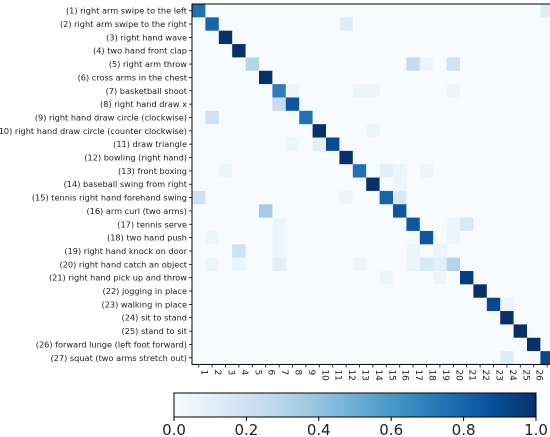 Image resolution: width=550 pixels, height=437 pixels. I want to click on row-label: (4) two hand front clap, so click(140, 51).